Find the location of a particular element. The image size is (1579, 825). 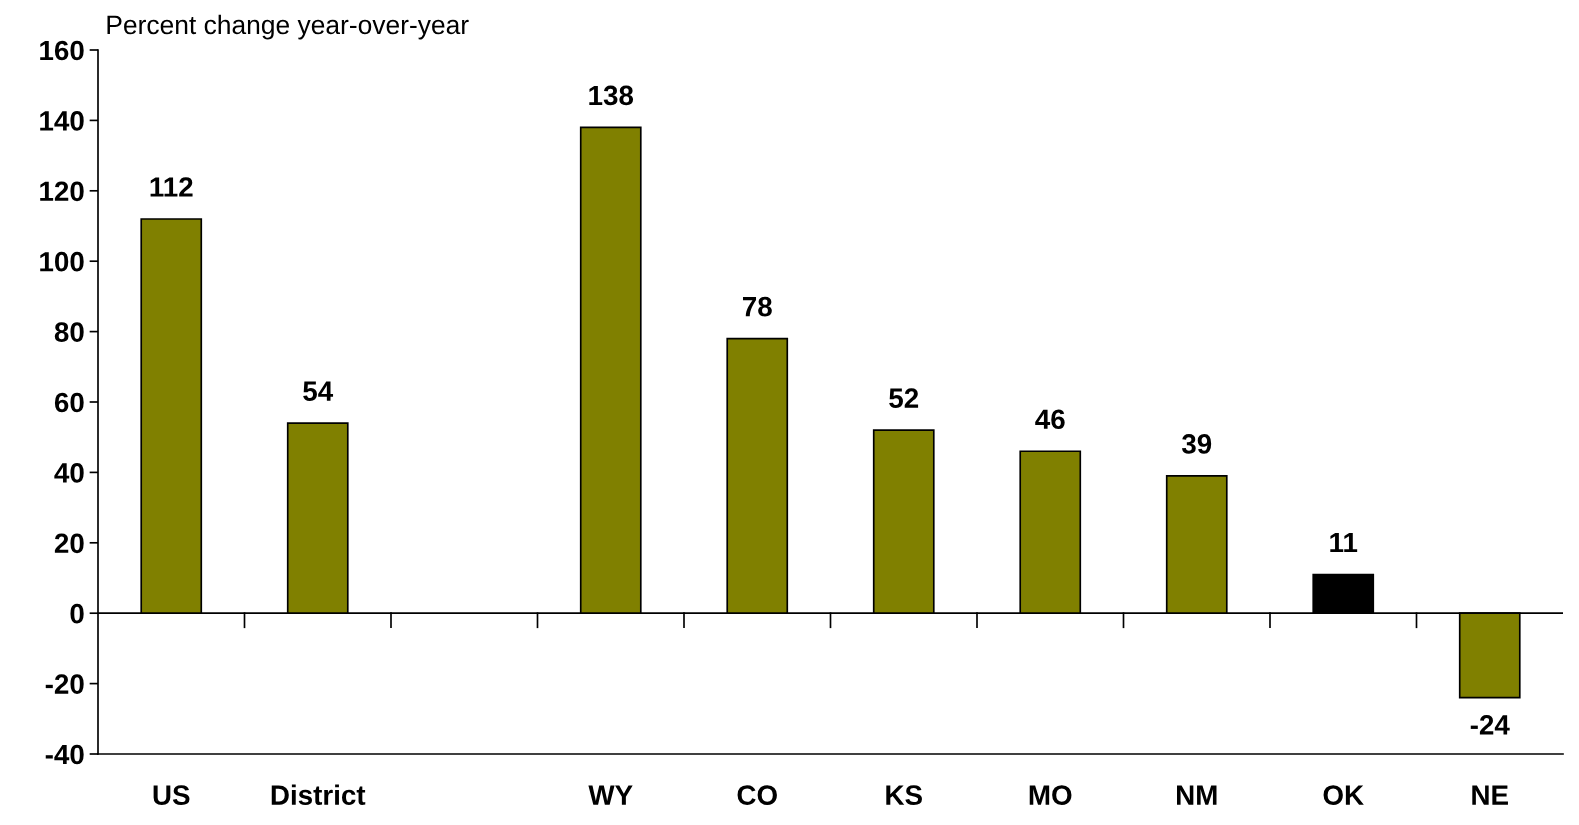

y-tick-label: 20 is located at coordinates (69, 543).